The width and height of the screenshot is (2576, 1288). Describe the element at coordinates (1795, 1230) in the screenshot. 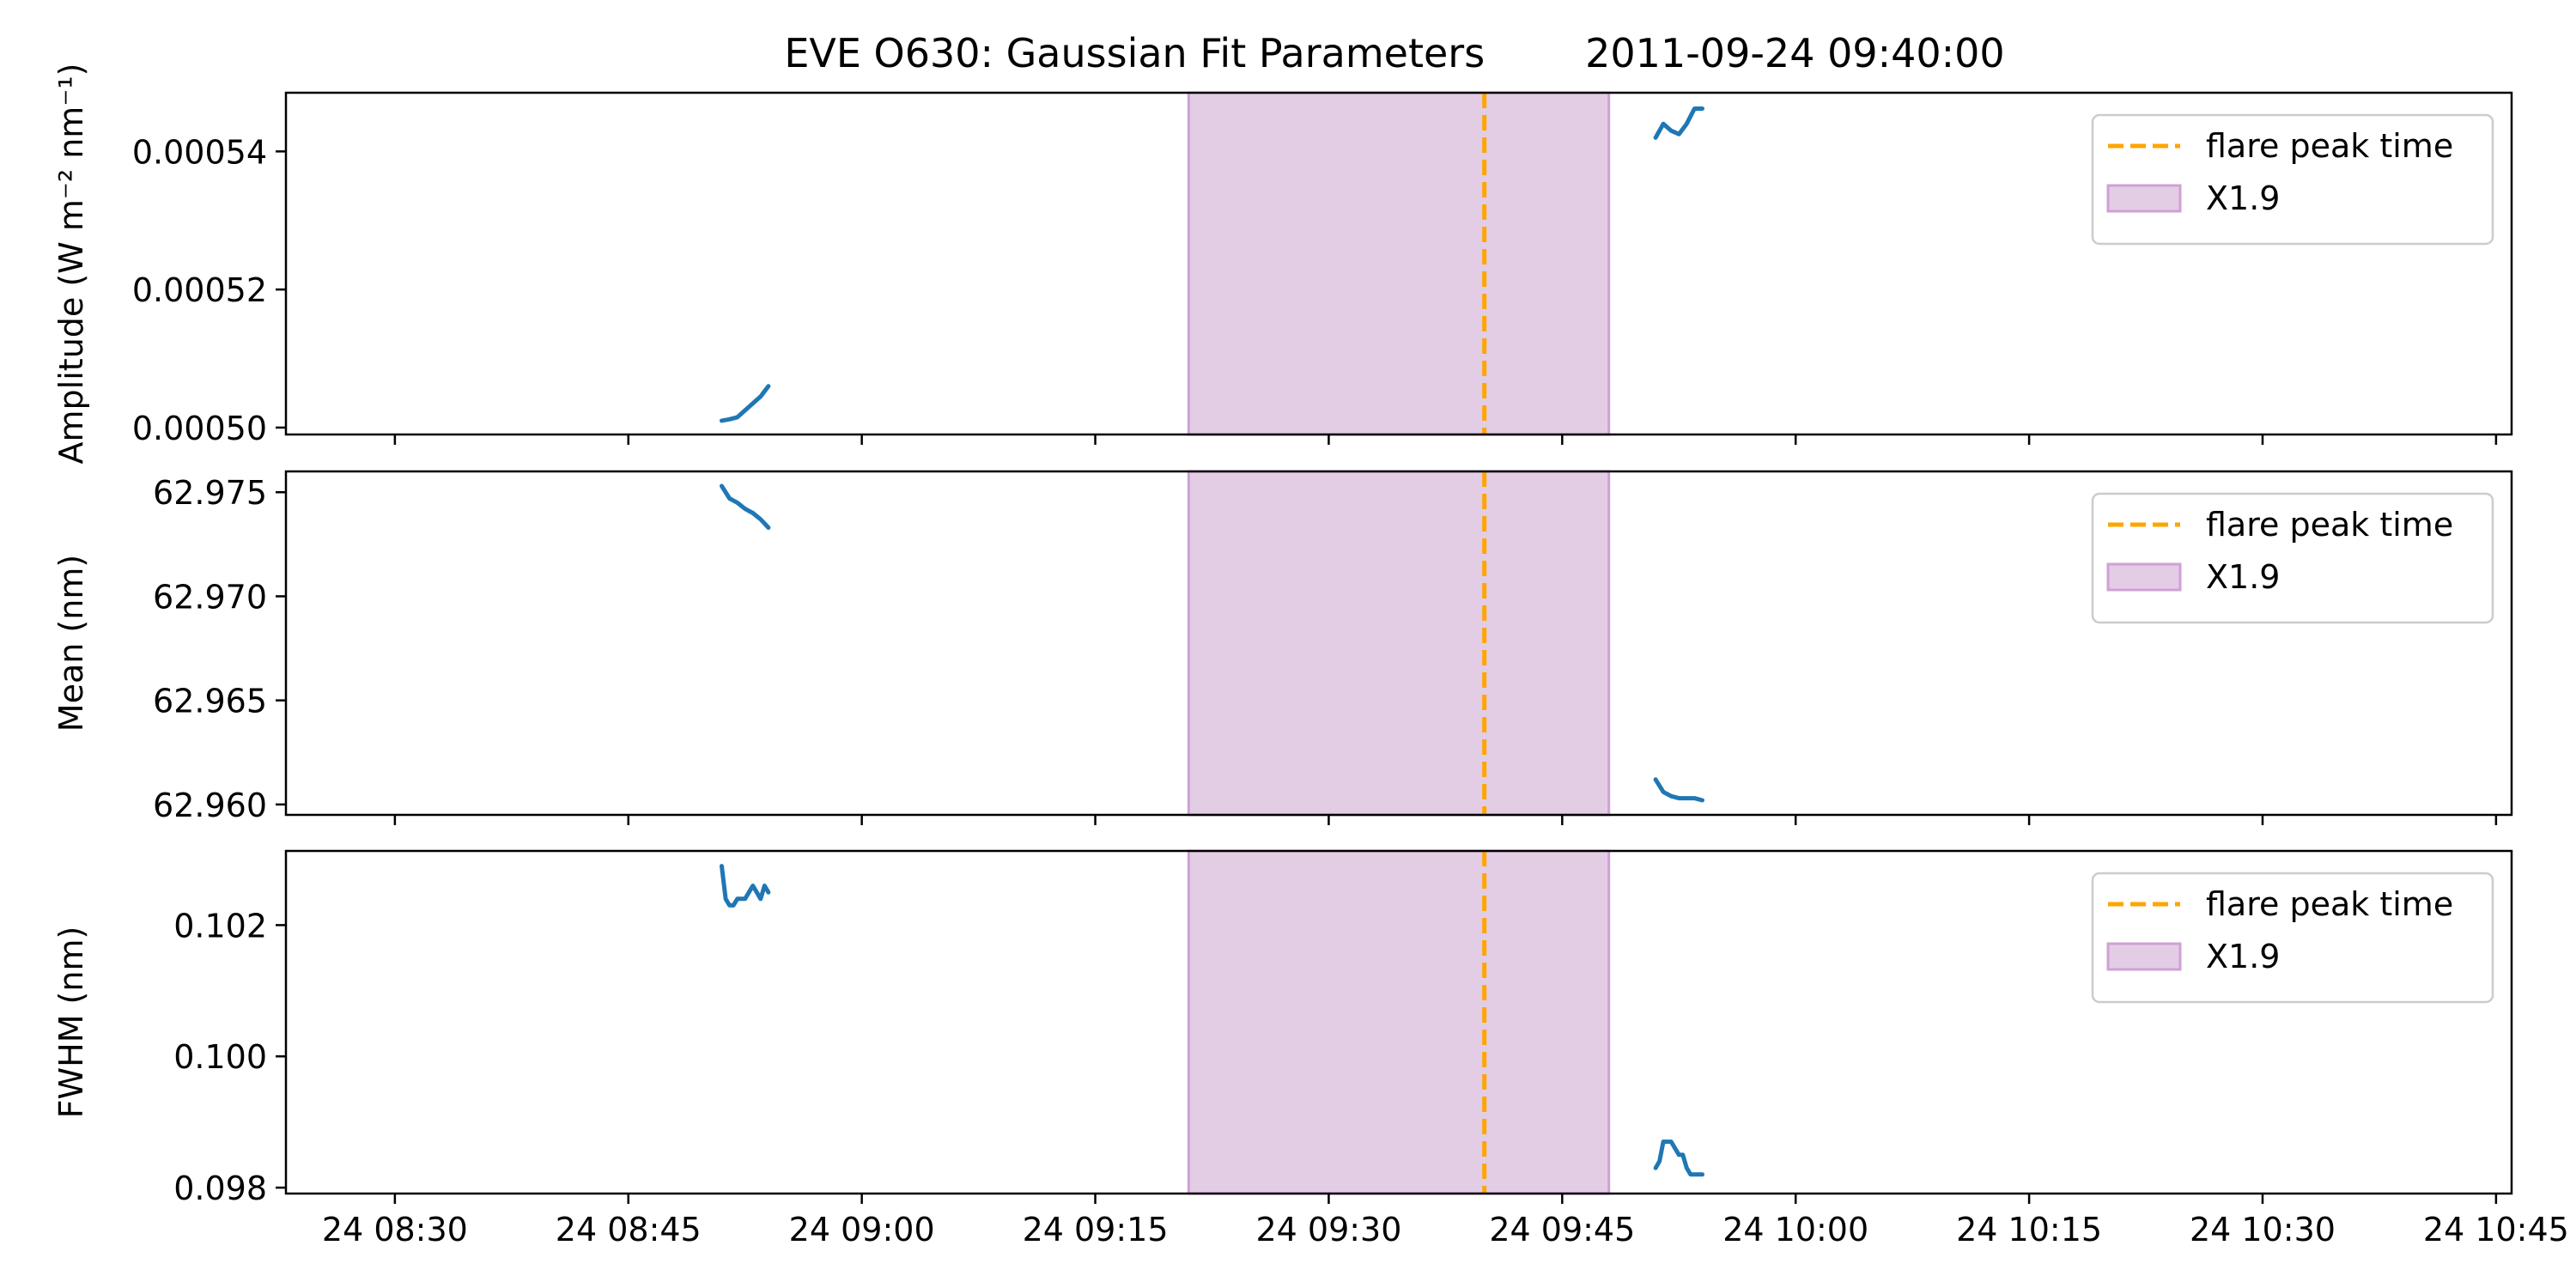

I see `x-tick-label: 24 10:00` at that location.